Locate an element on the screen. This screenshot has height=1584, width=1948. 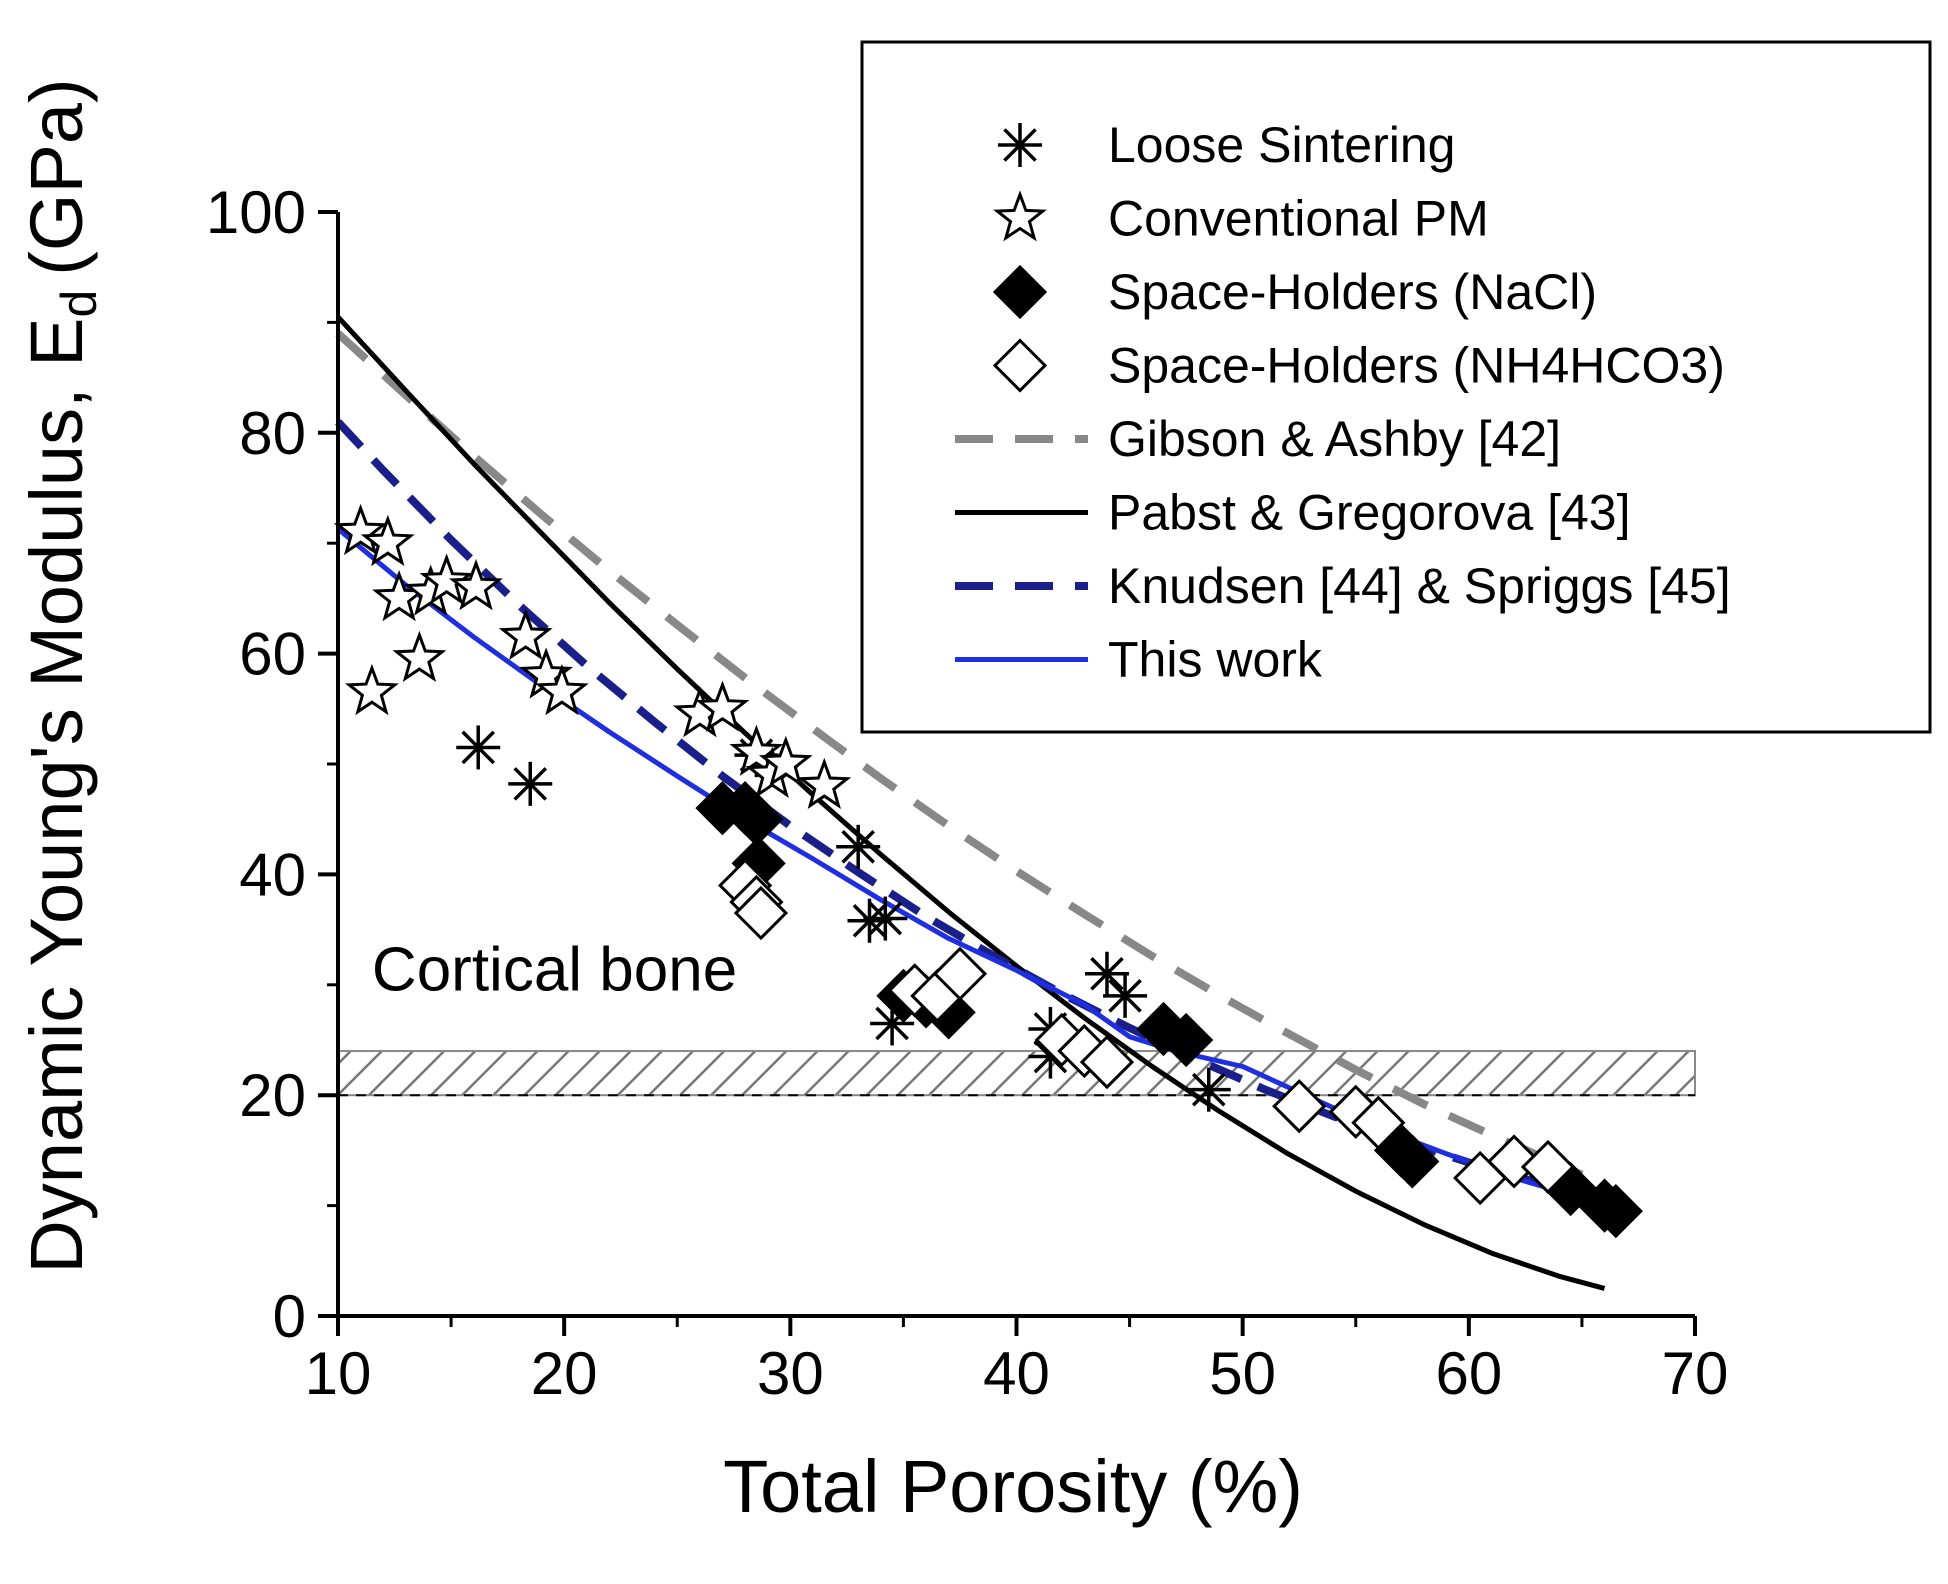
legend-item-conventional-pm: Conventional PM is located at coordinates (1241, 218).